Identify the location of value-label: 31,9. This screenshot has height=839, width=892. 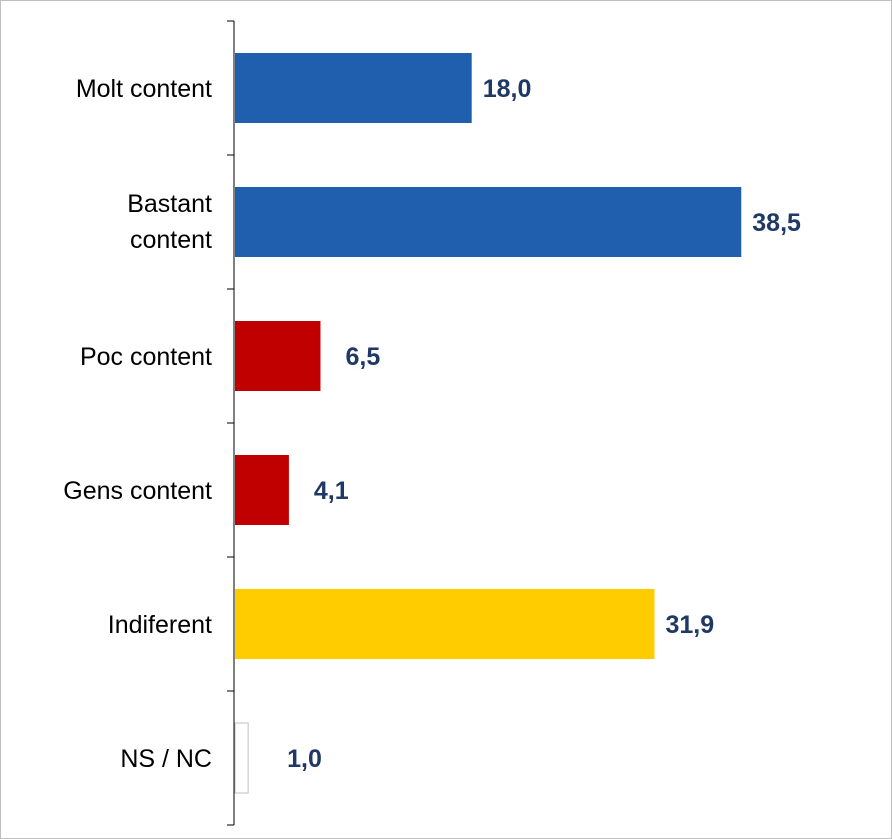
(689, 625).